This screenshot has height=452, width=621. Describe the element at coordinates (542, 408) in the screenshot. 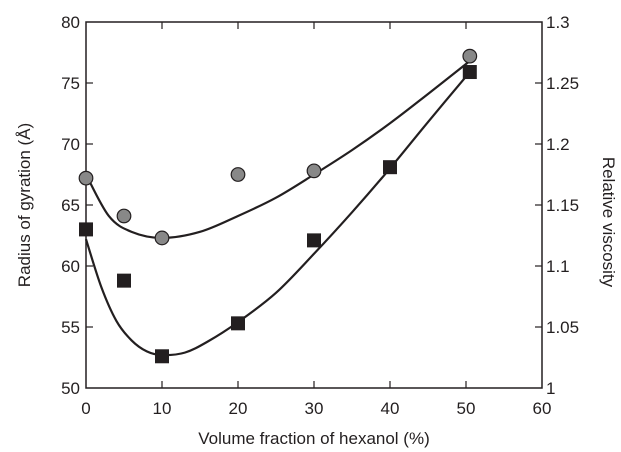

I see `x-tick-label: 60` at that location.